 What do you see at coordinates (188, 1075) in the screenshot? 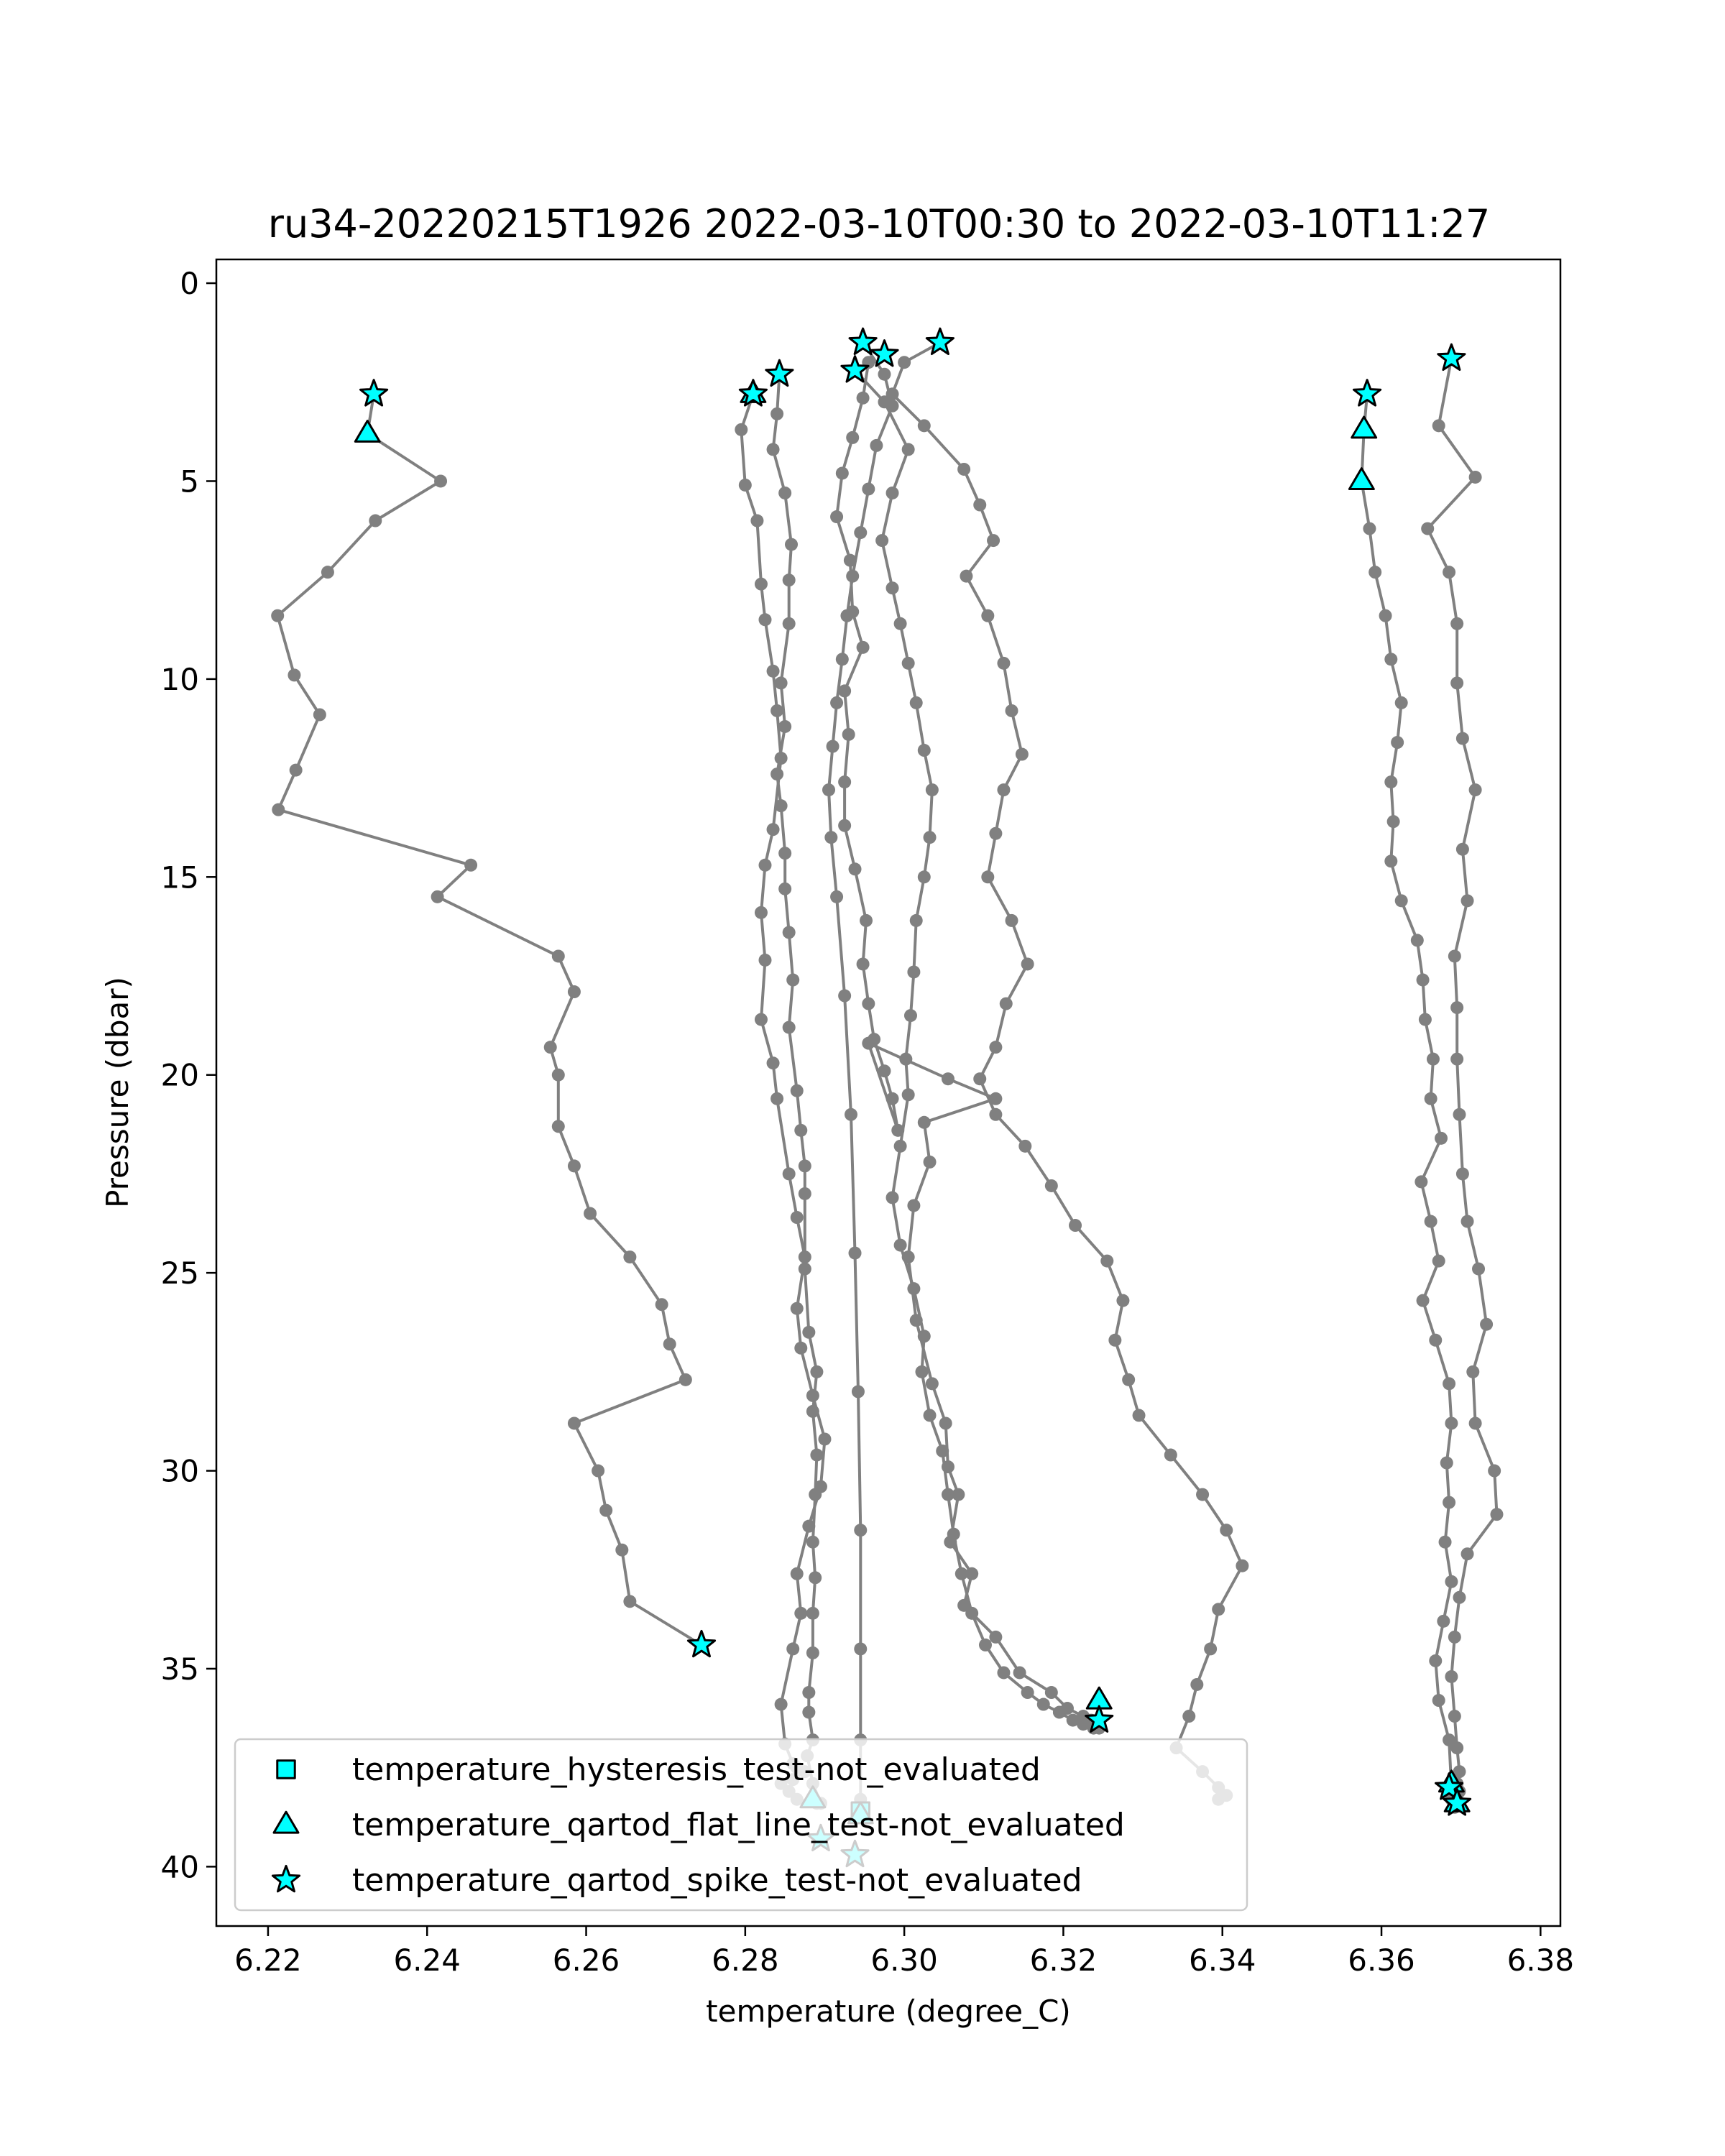
I see `y-axis: 0 5 10 15 20 25 30 35 40` at bounding box center [188, 1075].